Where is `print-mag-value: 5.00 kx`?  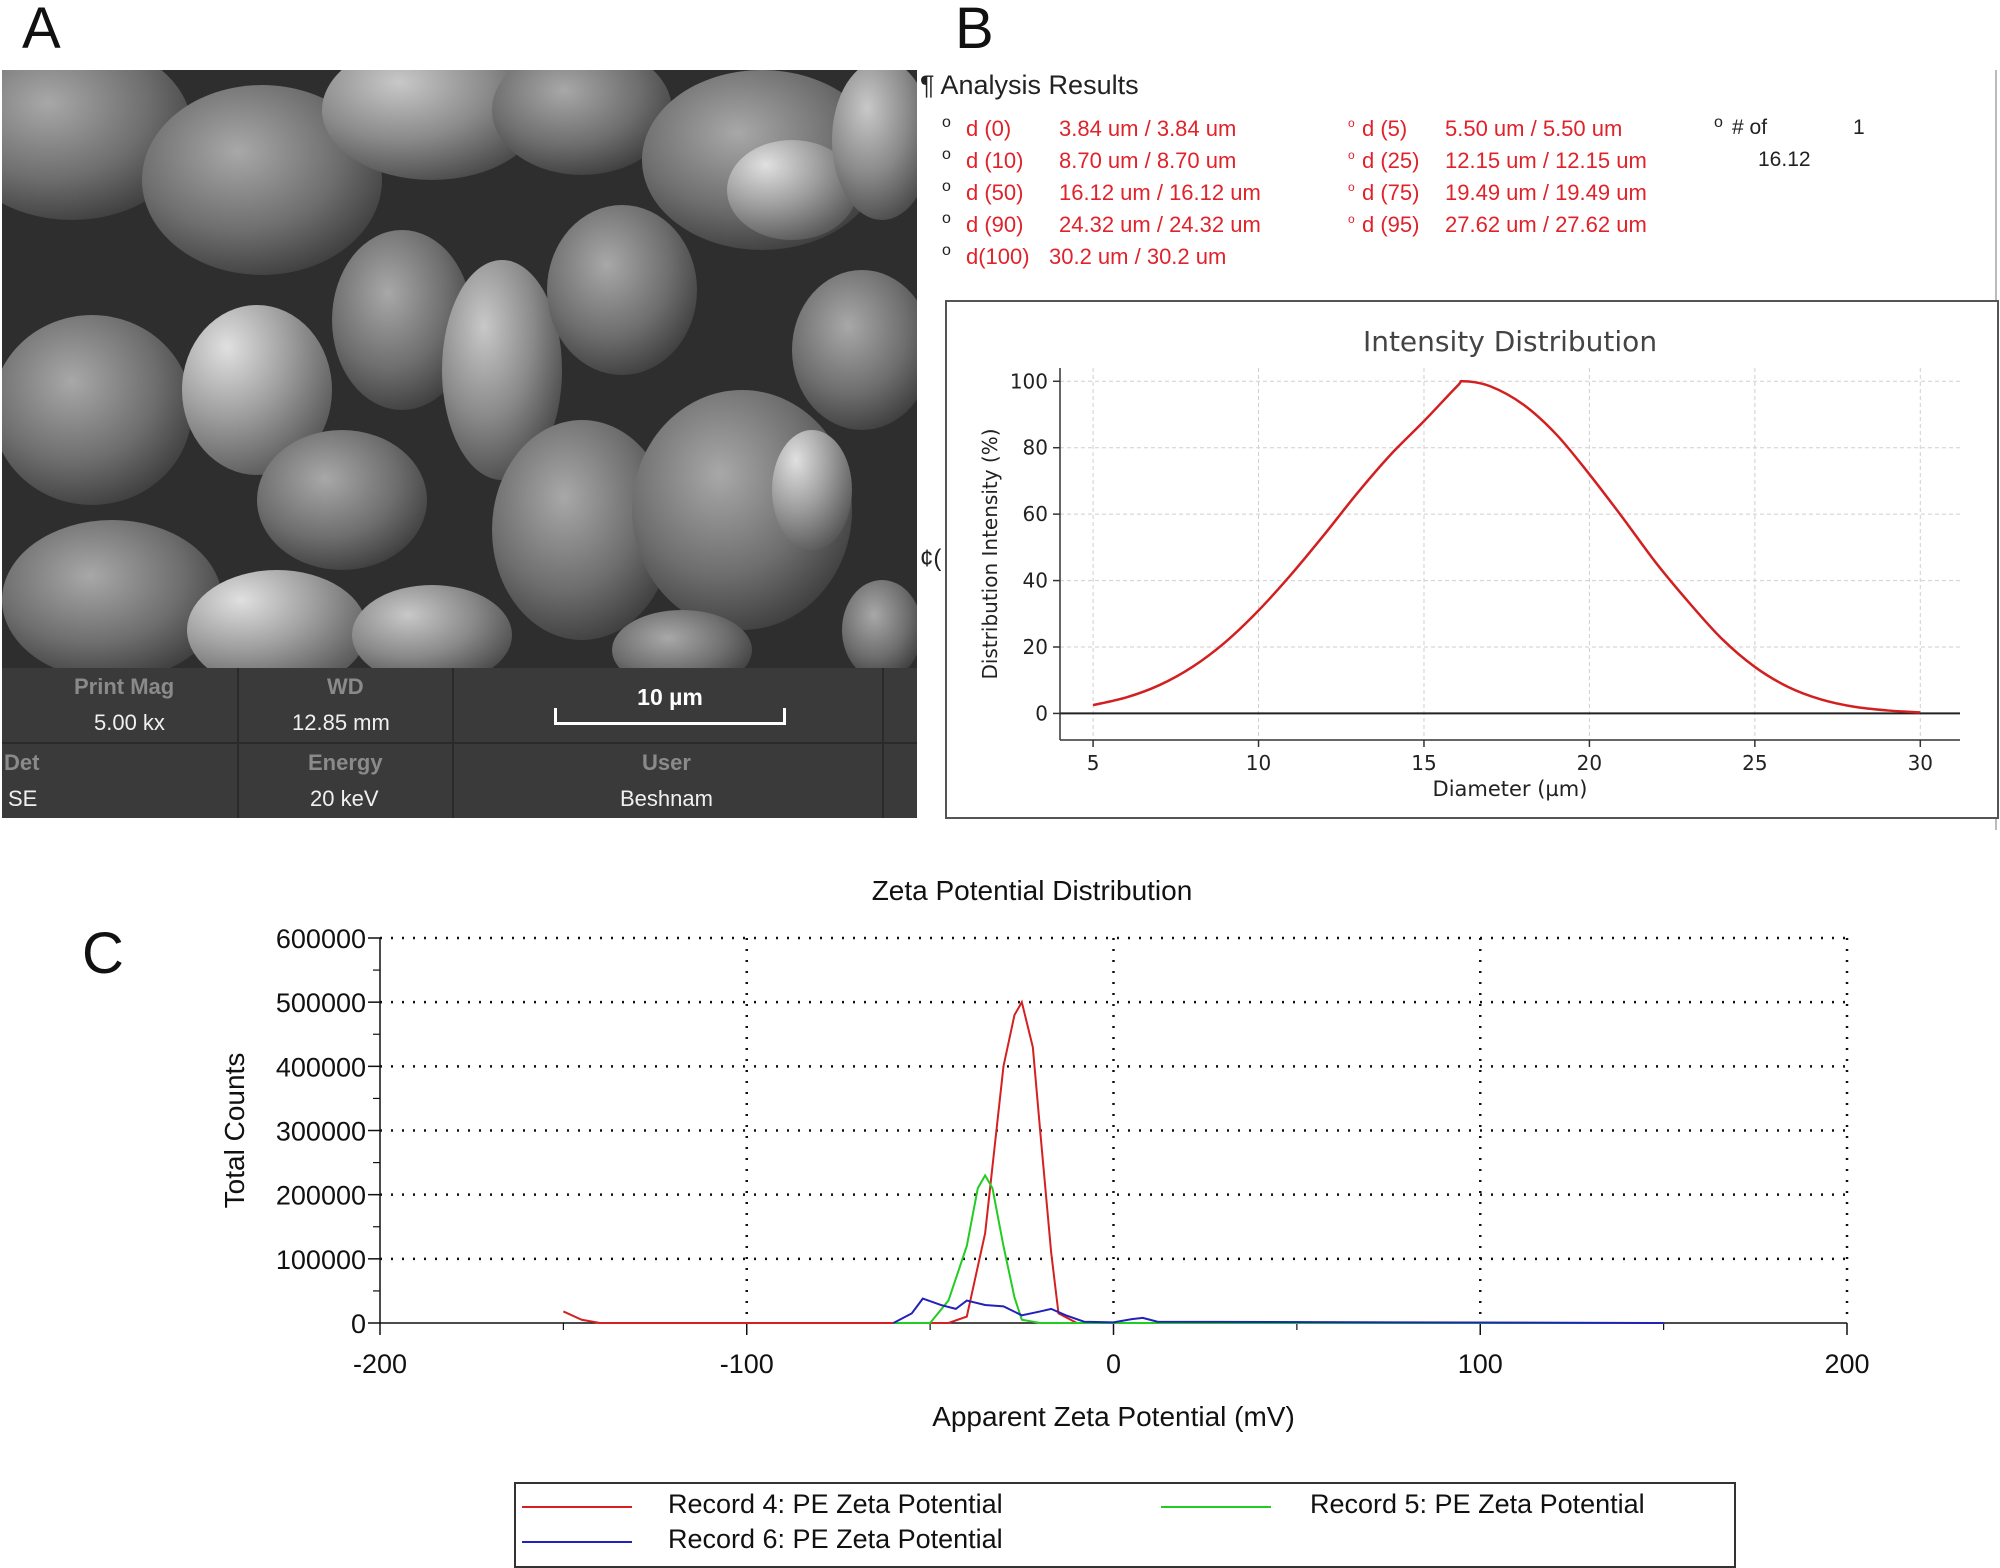 print-mag-value: 5.00 kx is located at coordinates (129, 722).